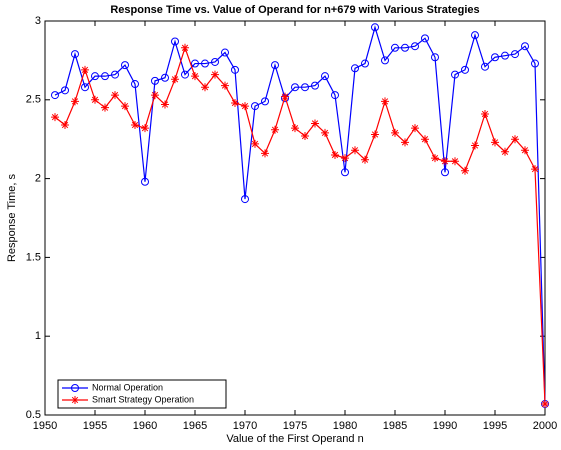  Describe the element at coordinates (495, 426) in the screenshot. I see `x-tick-label: 1995` at that location.